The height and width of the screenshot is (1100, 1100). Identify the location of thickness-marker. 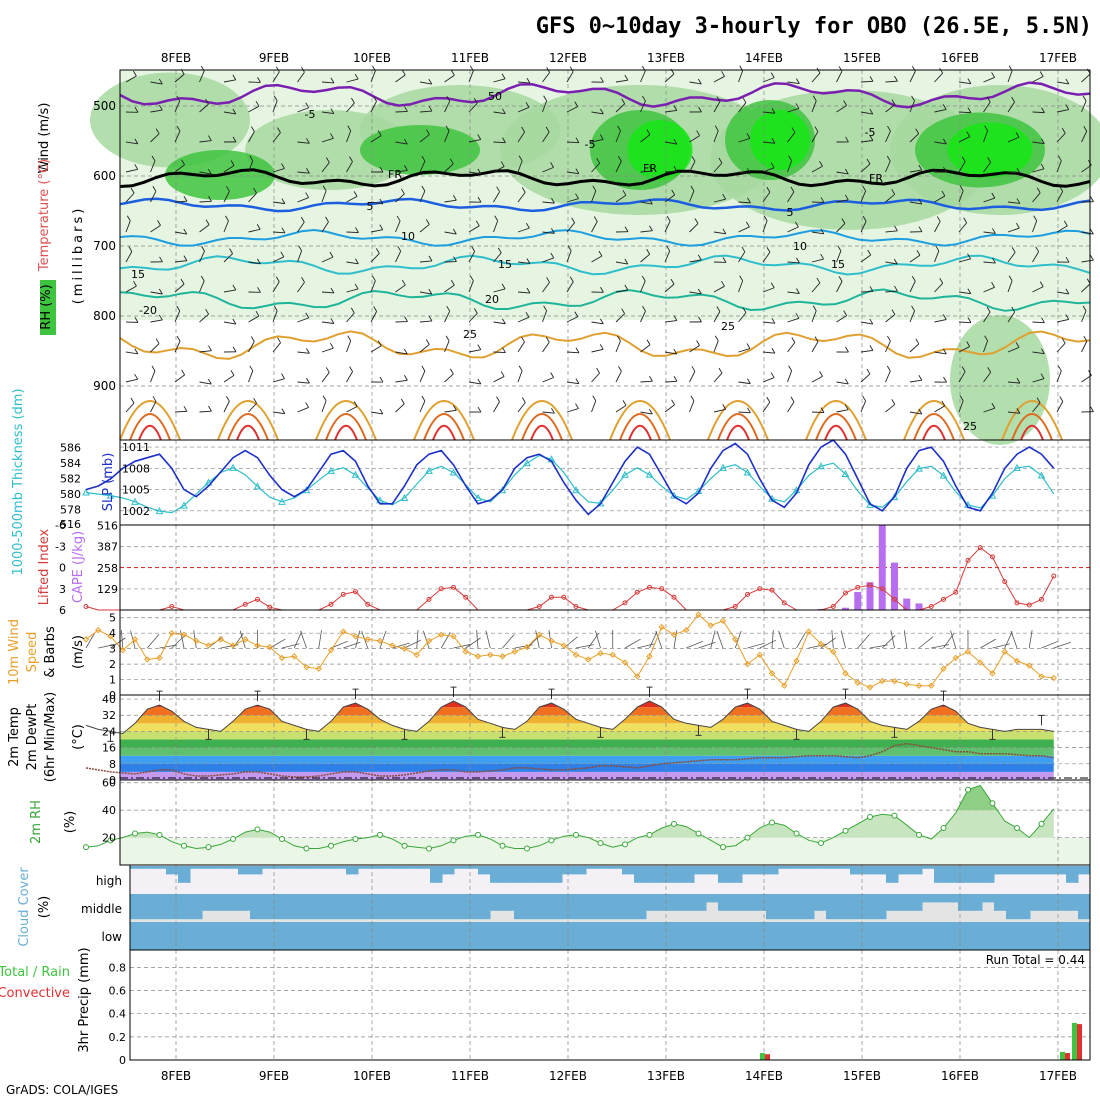
(649, 474).